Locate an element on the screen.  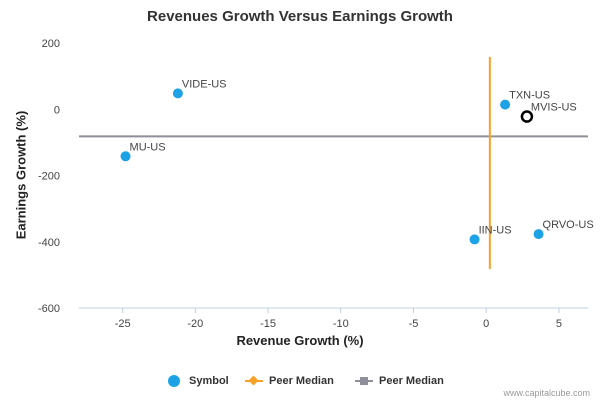
legend-label: Symbol is located at coordinates (209, 381).